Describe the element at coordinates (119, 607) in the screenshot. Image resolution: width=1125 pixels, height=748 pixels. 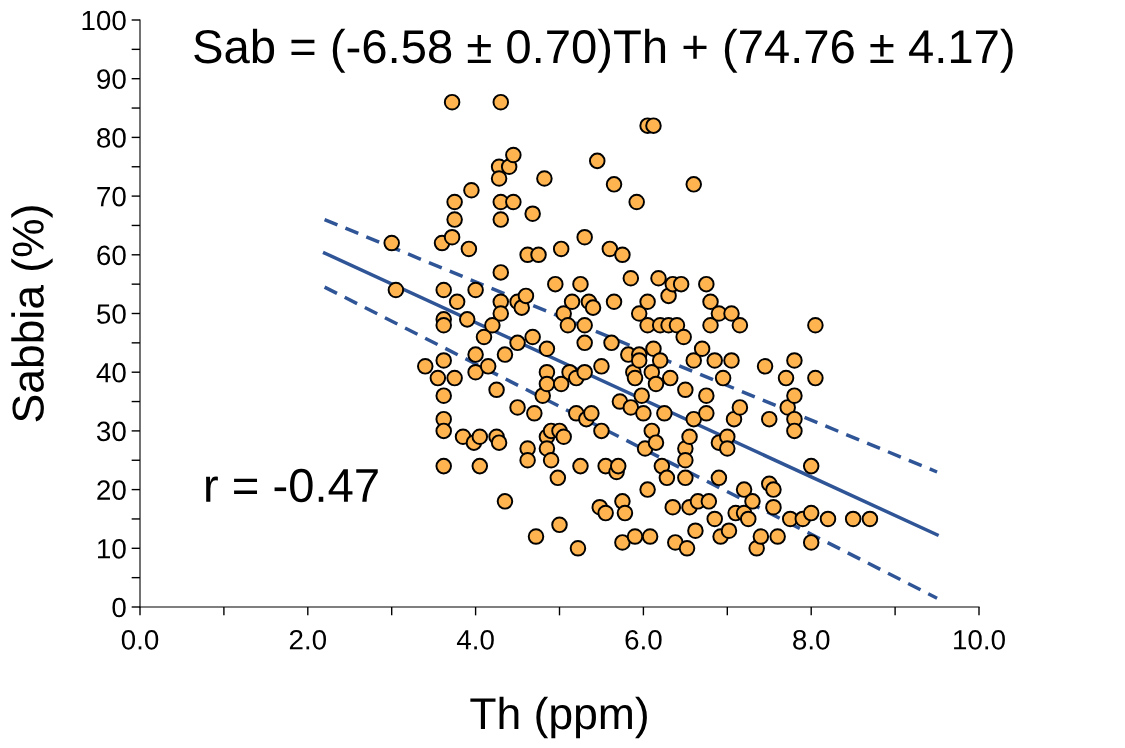
I see `y-tick-label: 0` at that location.